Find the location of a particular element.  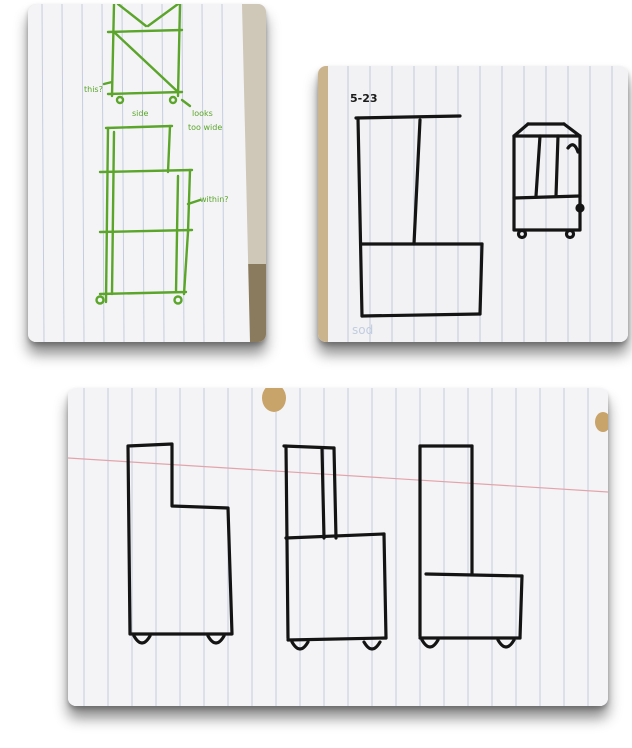

note-looks: looks is located at coordinates (202, 113).